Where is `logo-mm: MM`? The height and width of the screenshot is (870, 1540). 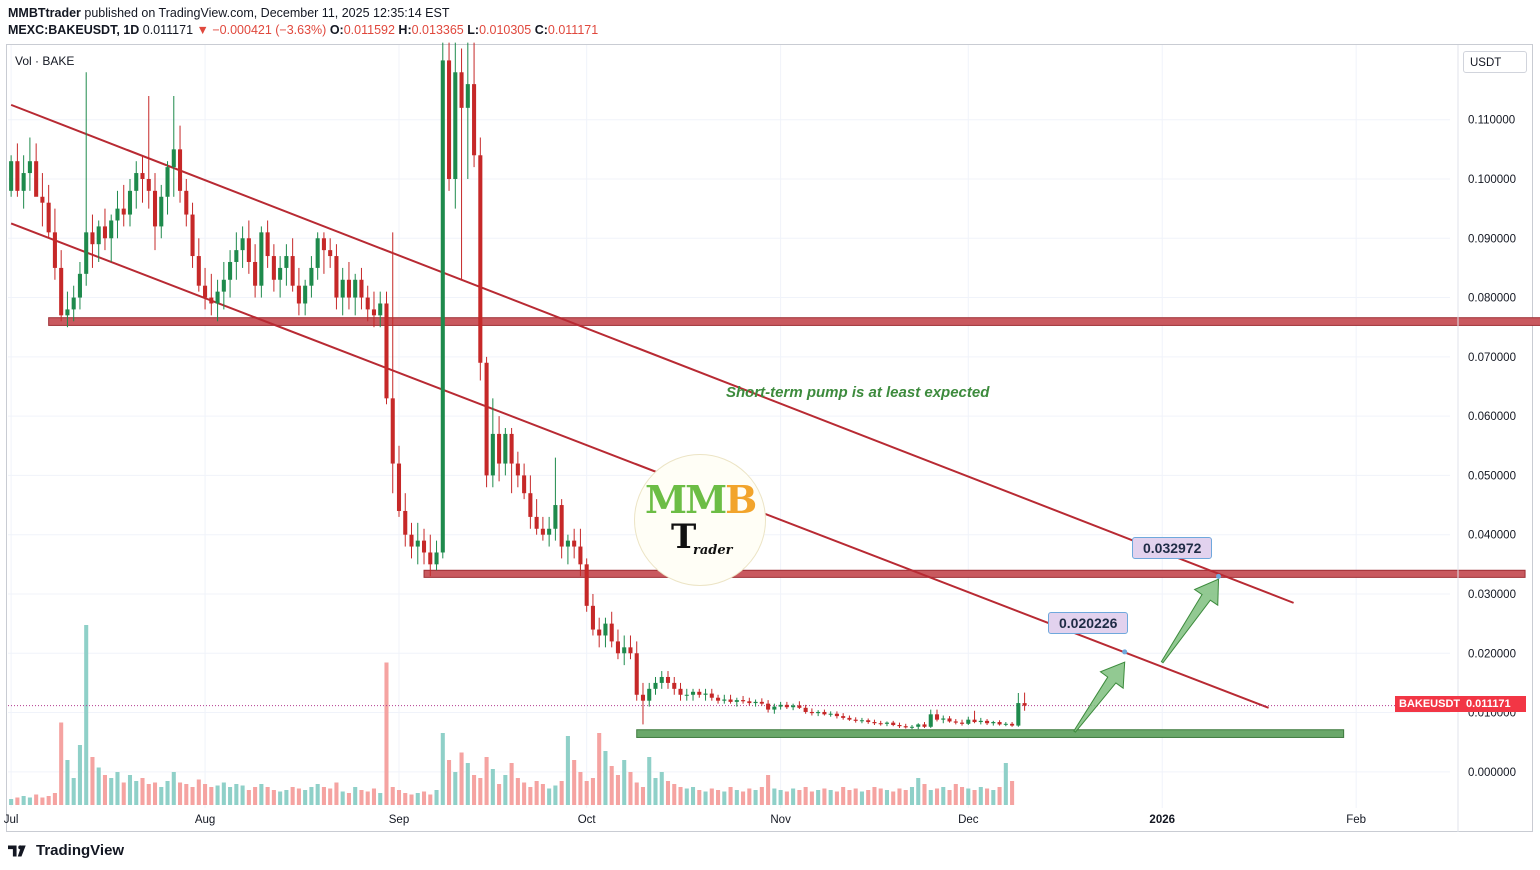 logo-mm: MM is located at coordinates (686, 499).